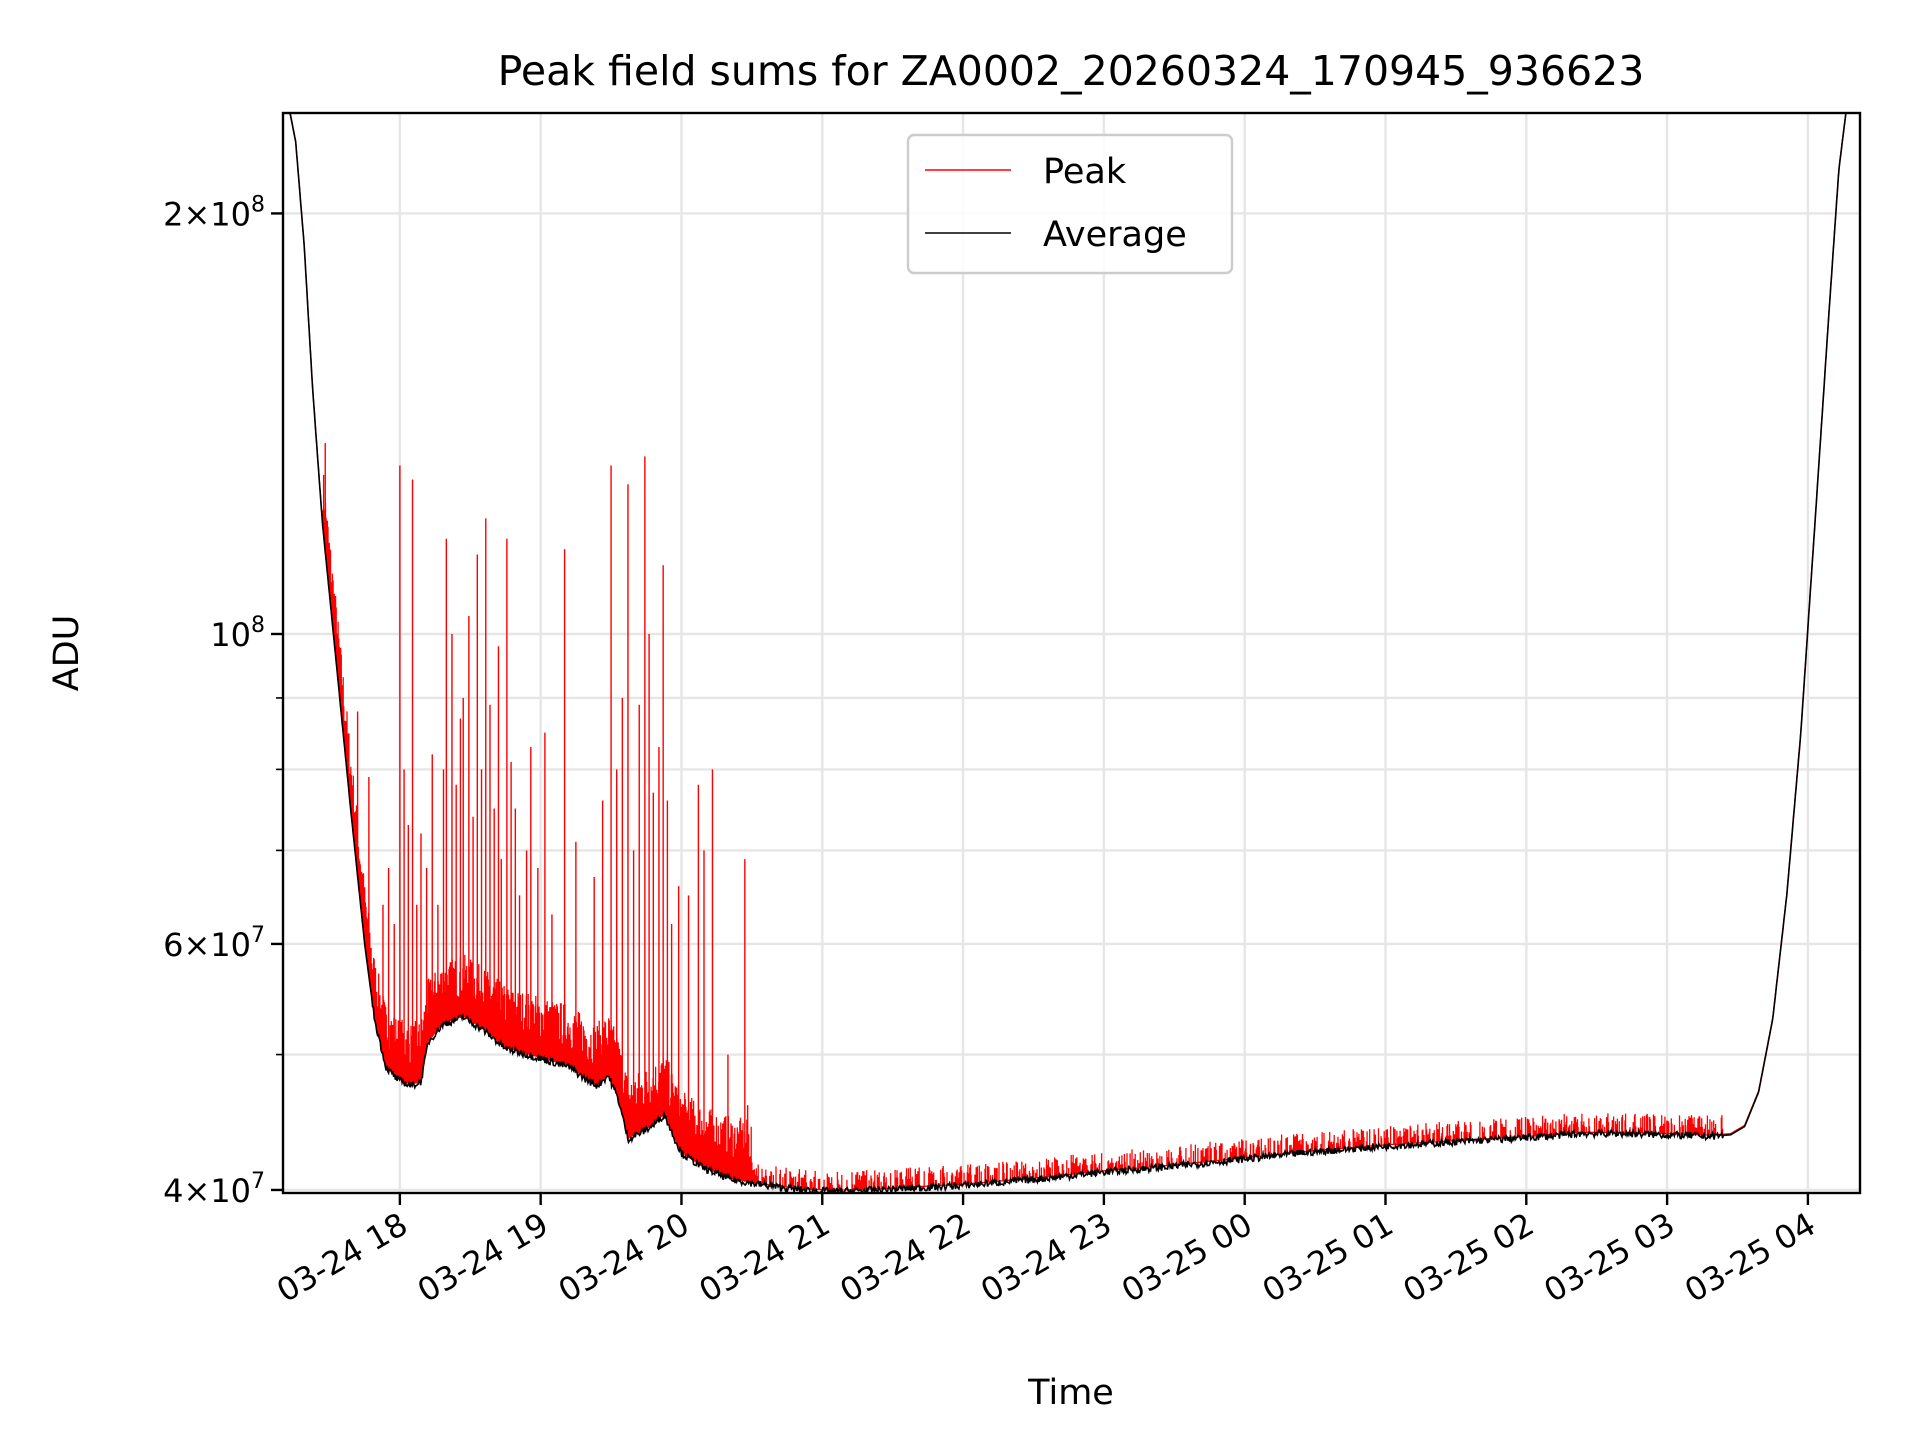 Image resolution: width=1920 pixels, height=1440 pixels. Describe the element at coordinates (1115, 235) in the screenshot. I see `legend-average-label: Average` at that location.